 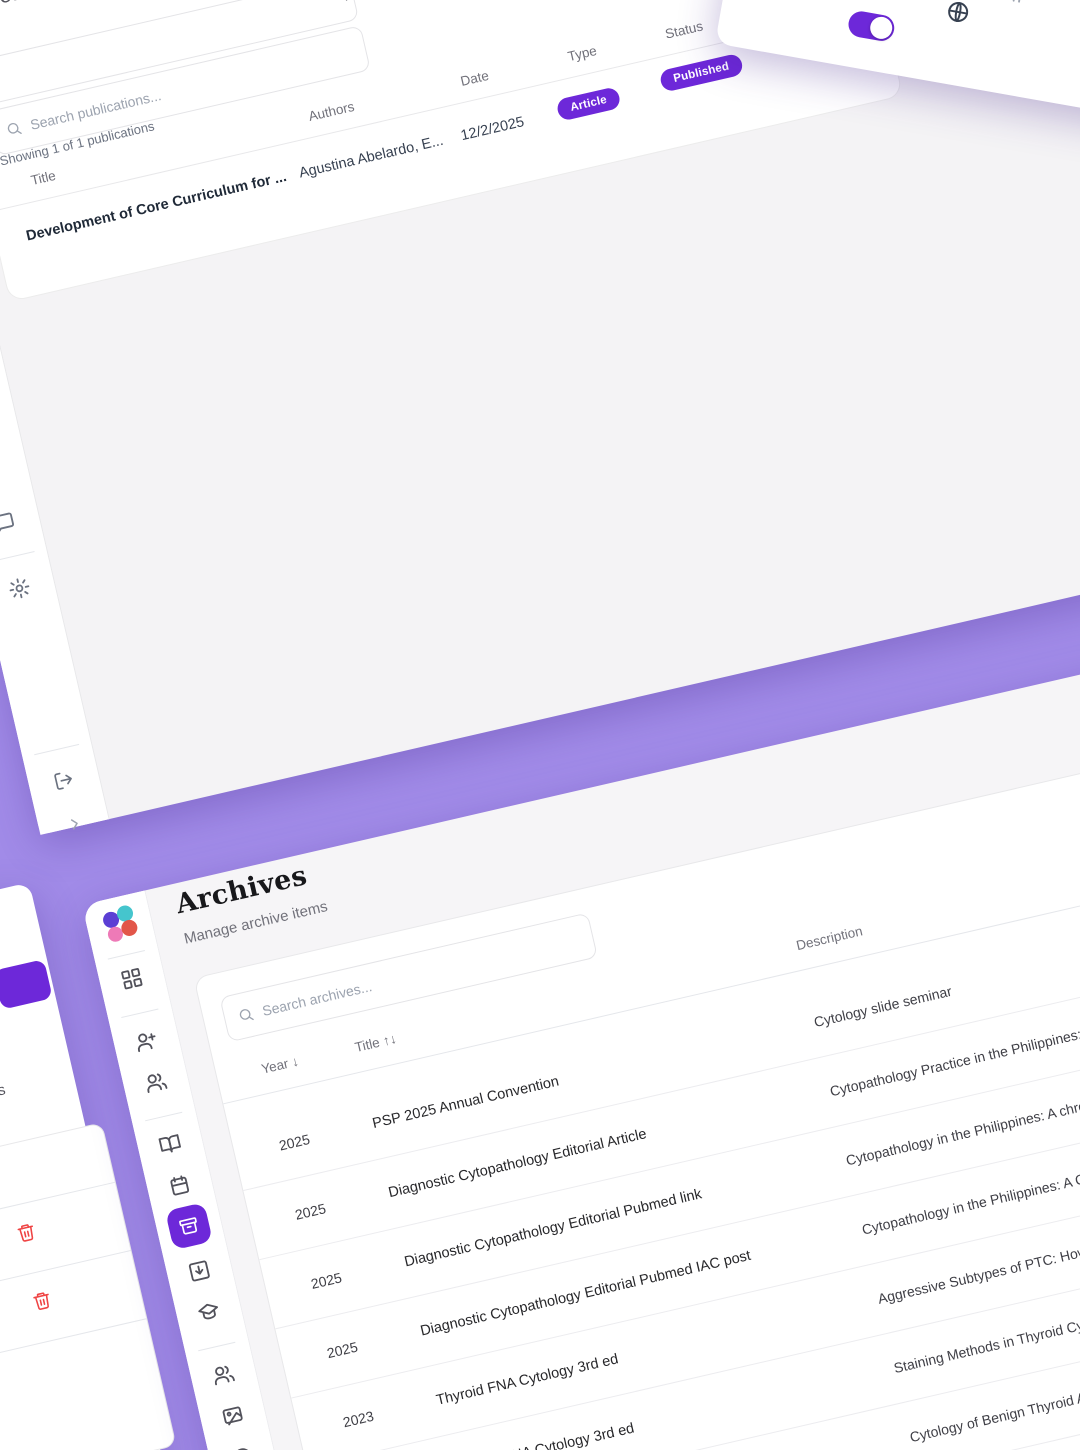 What do you see at coordinates (146, 1041) in the screenshot?
I see `user-plus-icon` at bounding box center [146, 1041].